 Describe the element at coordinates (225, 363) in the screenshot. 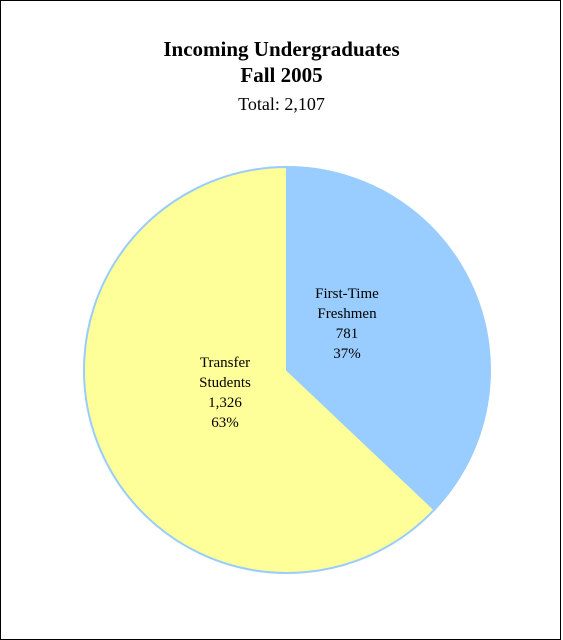

I see `slice-label-line-1: Transfer` at that location.